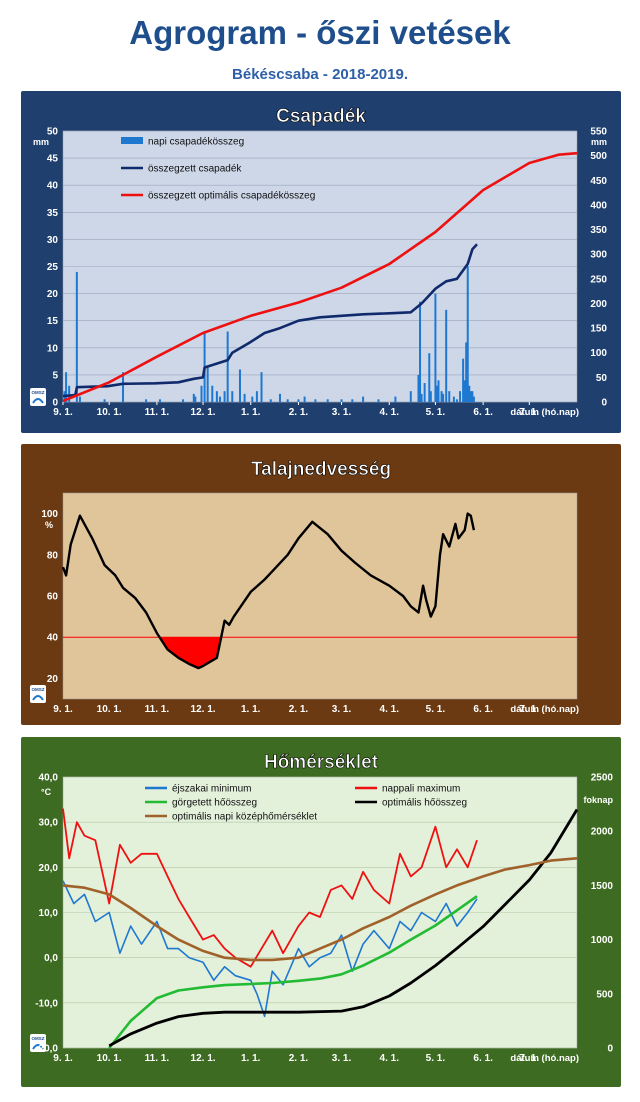  Describe the element at coordinates (49, 778) in the screenshot. I see `y-tick-label: 40,0` at that location.